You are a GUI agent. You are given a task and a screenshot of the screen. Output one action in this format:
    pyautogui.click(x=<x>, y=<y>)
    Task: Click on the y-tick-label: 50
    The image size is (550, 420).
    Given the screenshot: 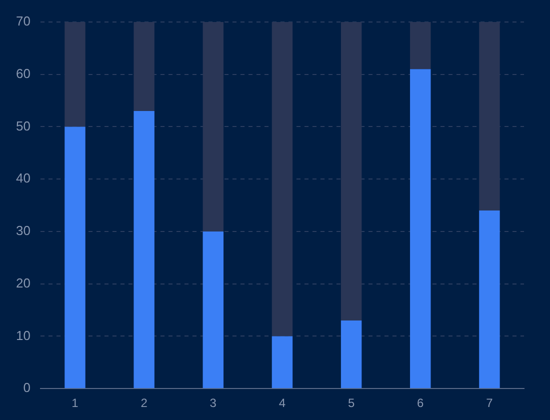 What is the action you would take?
    pyautogui.click(x=23, y=126)
    